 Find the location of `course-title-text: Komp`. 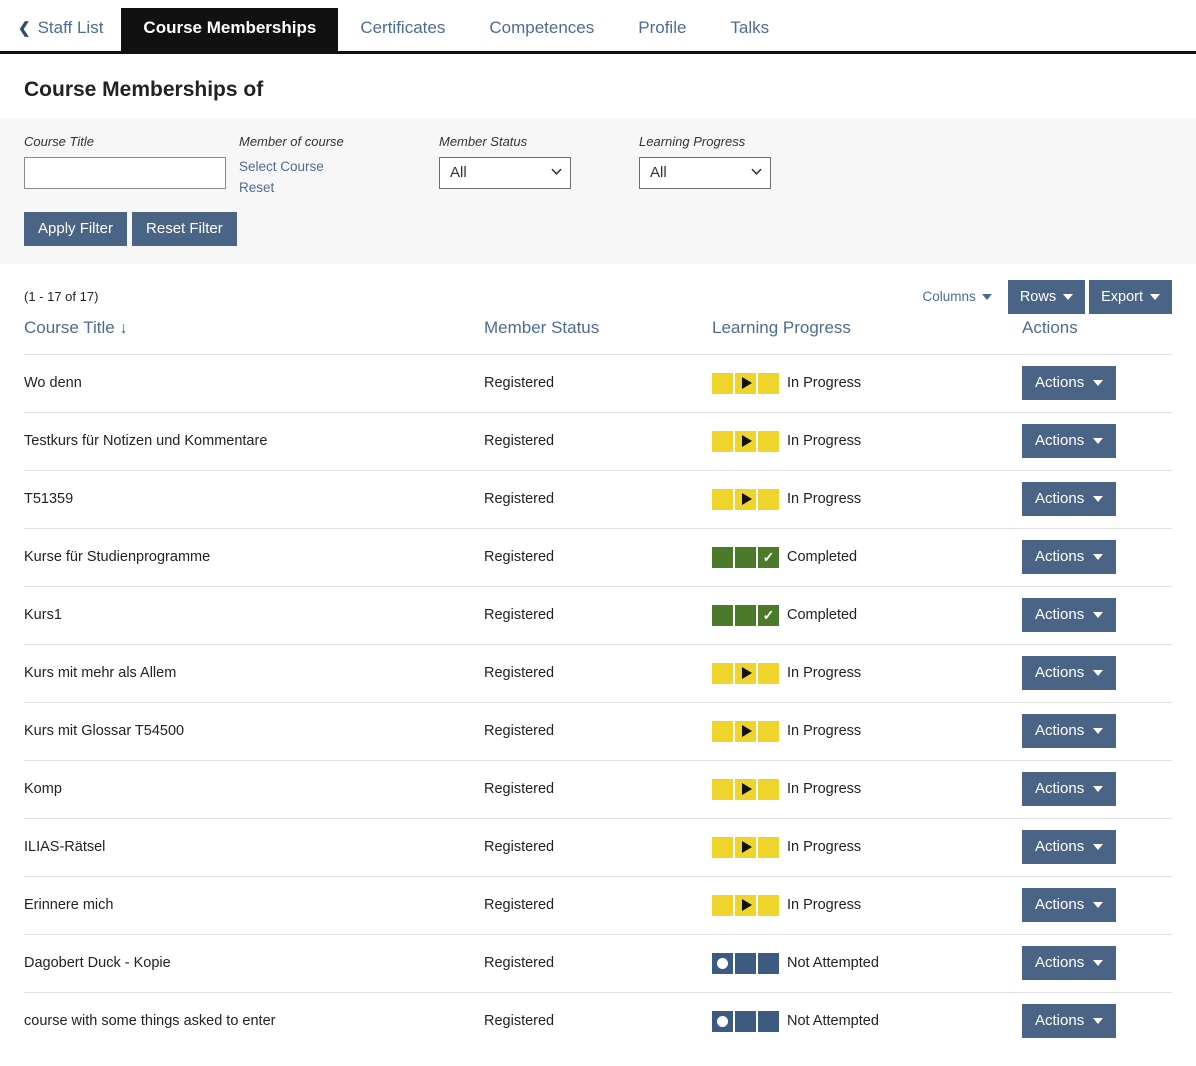

course-title-text: Komp is located at coordinates (43, 789).